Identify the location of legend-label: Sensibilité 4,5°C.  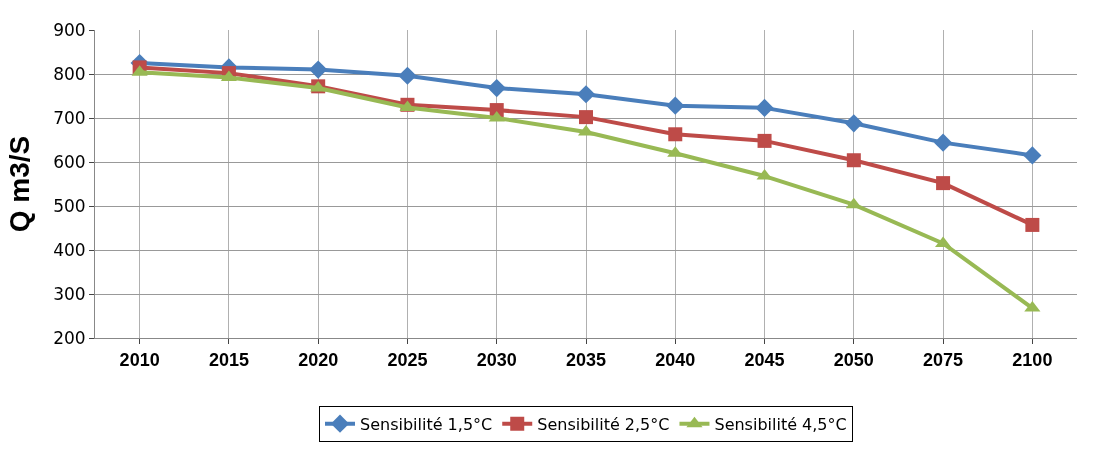
(780, 424).